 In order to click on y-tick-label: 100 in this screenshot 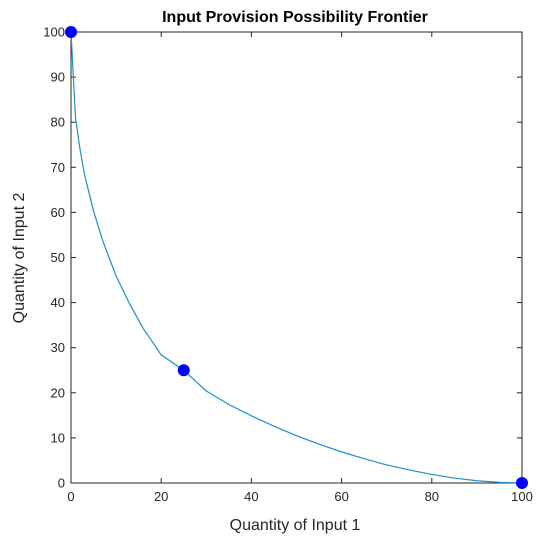, I will do `click(54, 32)`.